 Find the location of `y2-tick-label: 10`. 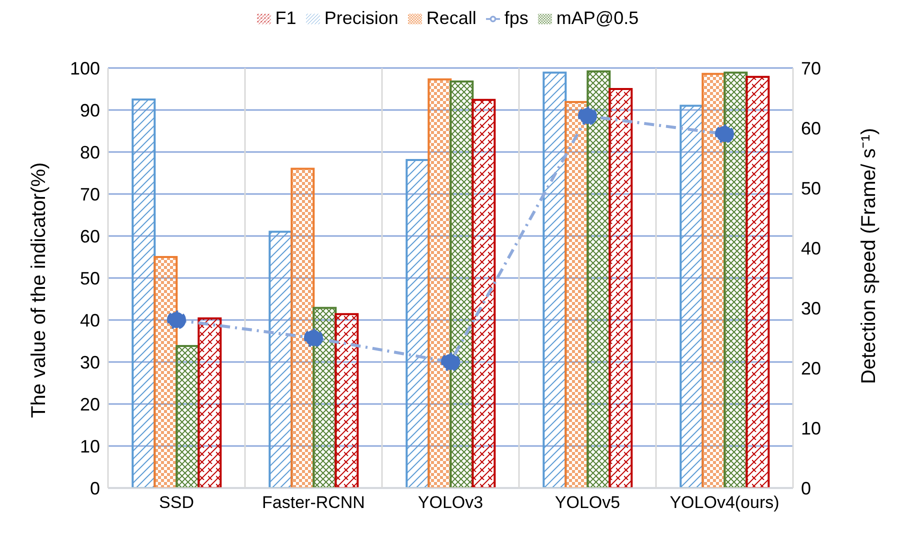

y2-tick-label: 10 is located at coordinates (811, 428).